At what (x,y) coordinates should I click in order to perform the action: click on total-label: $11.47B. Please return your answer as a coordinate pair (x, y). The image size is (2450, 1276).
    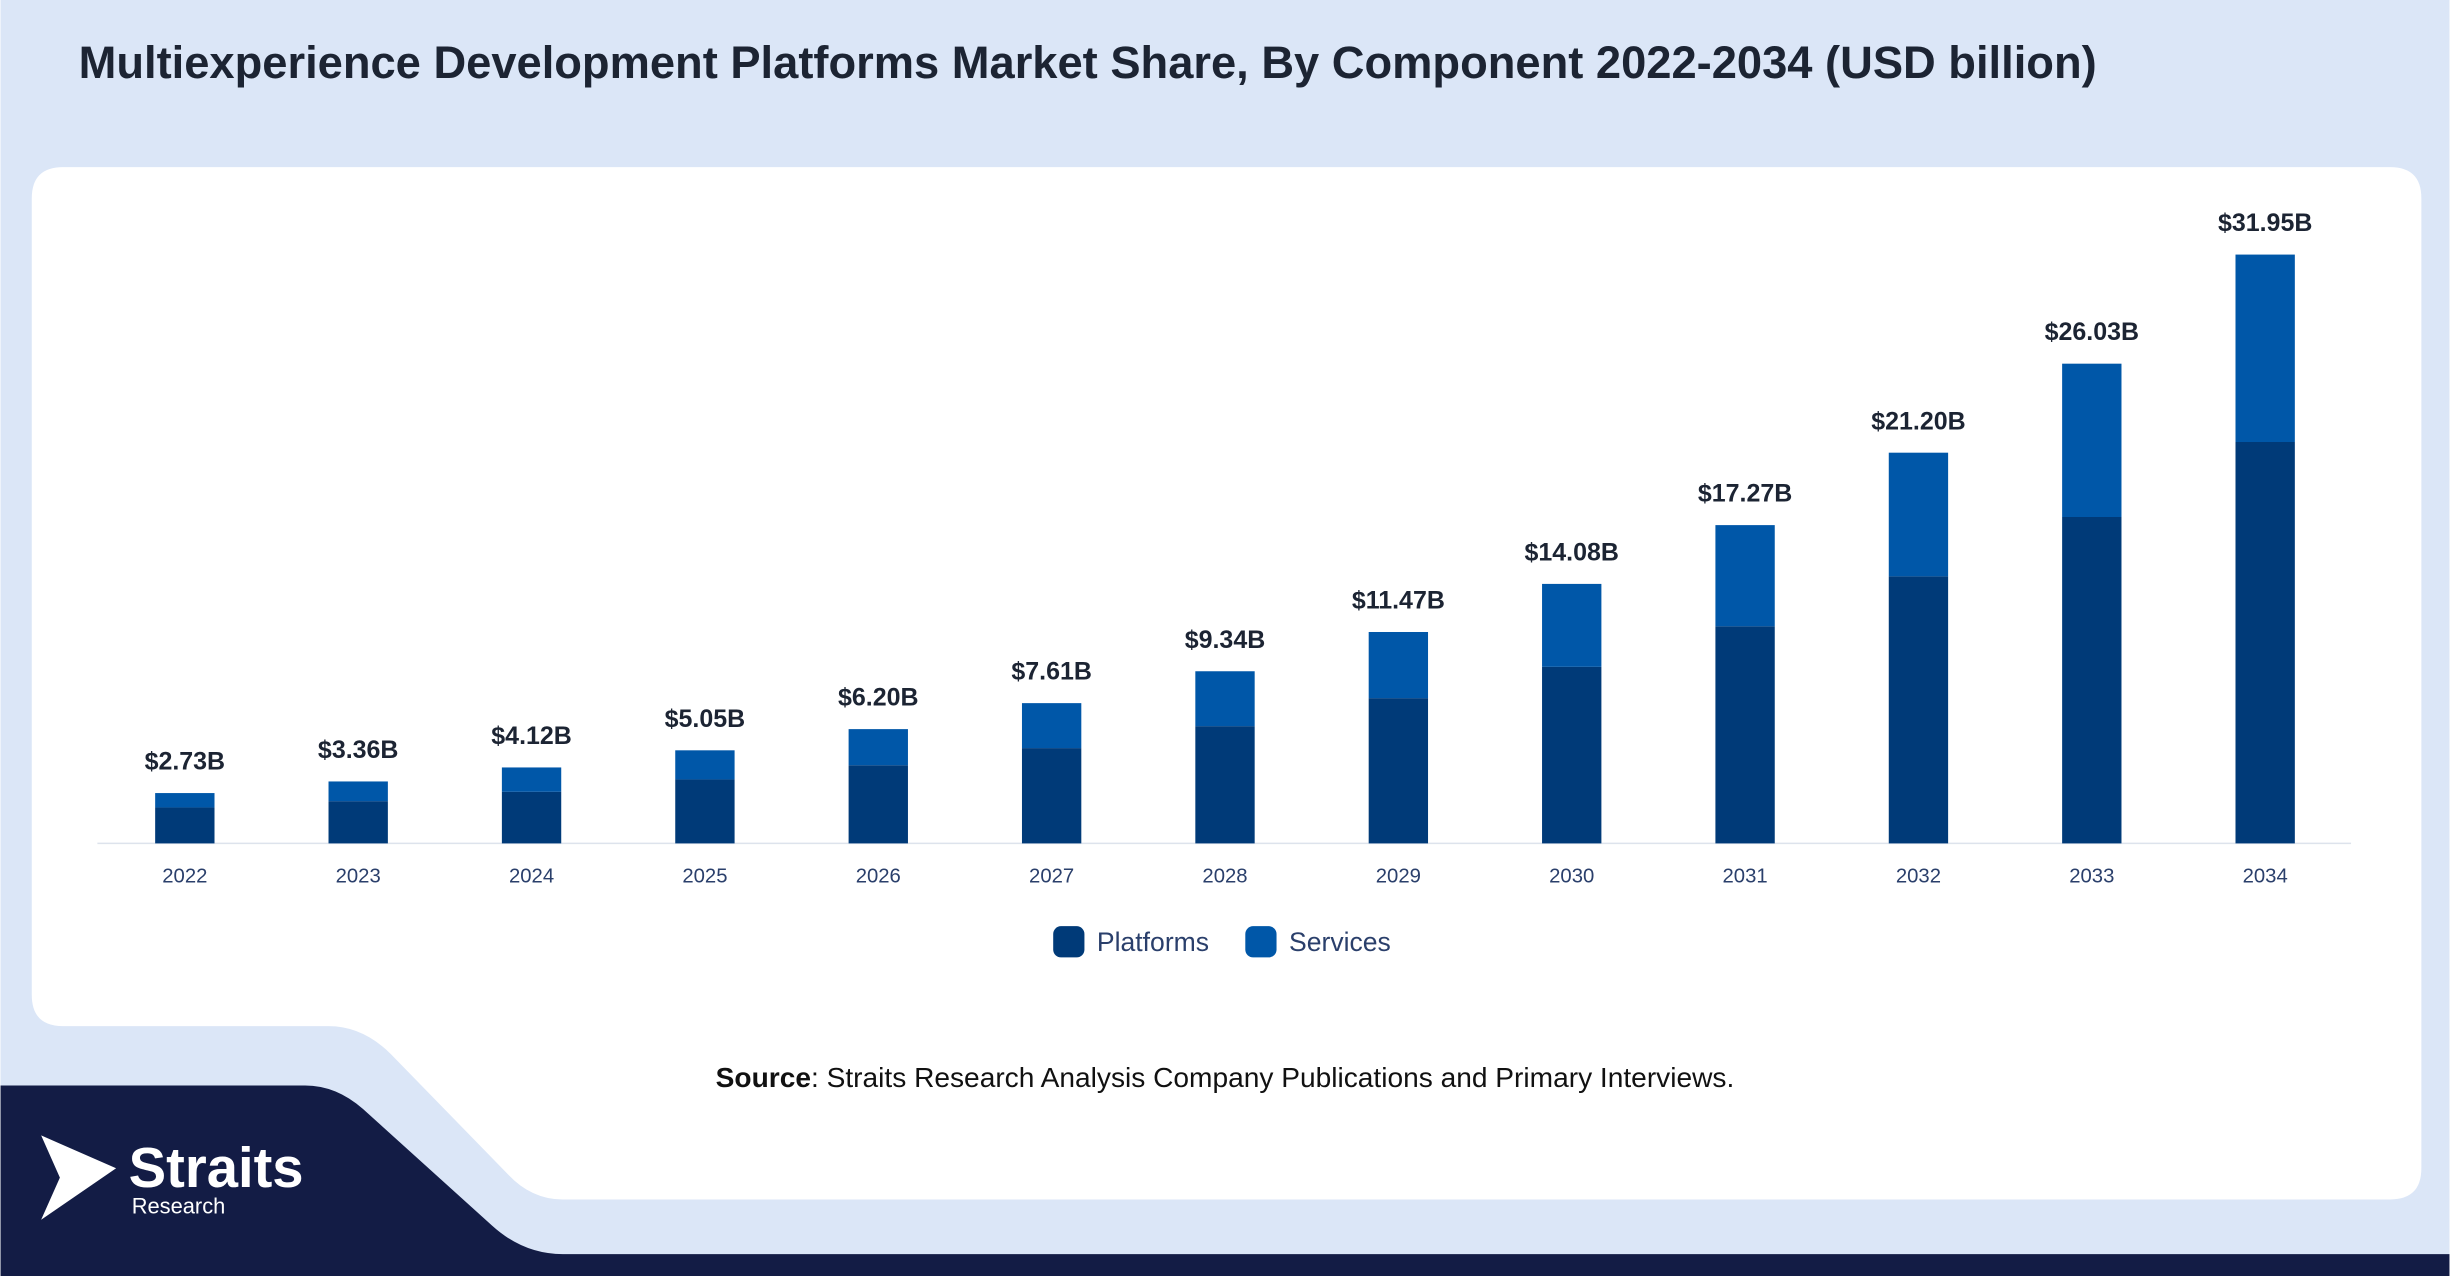
    Looking at the image, I should click on (1398, 601).